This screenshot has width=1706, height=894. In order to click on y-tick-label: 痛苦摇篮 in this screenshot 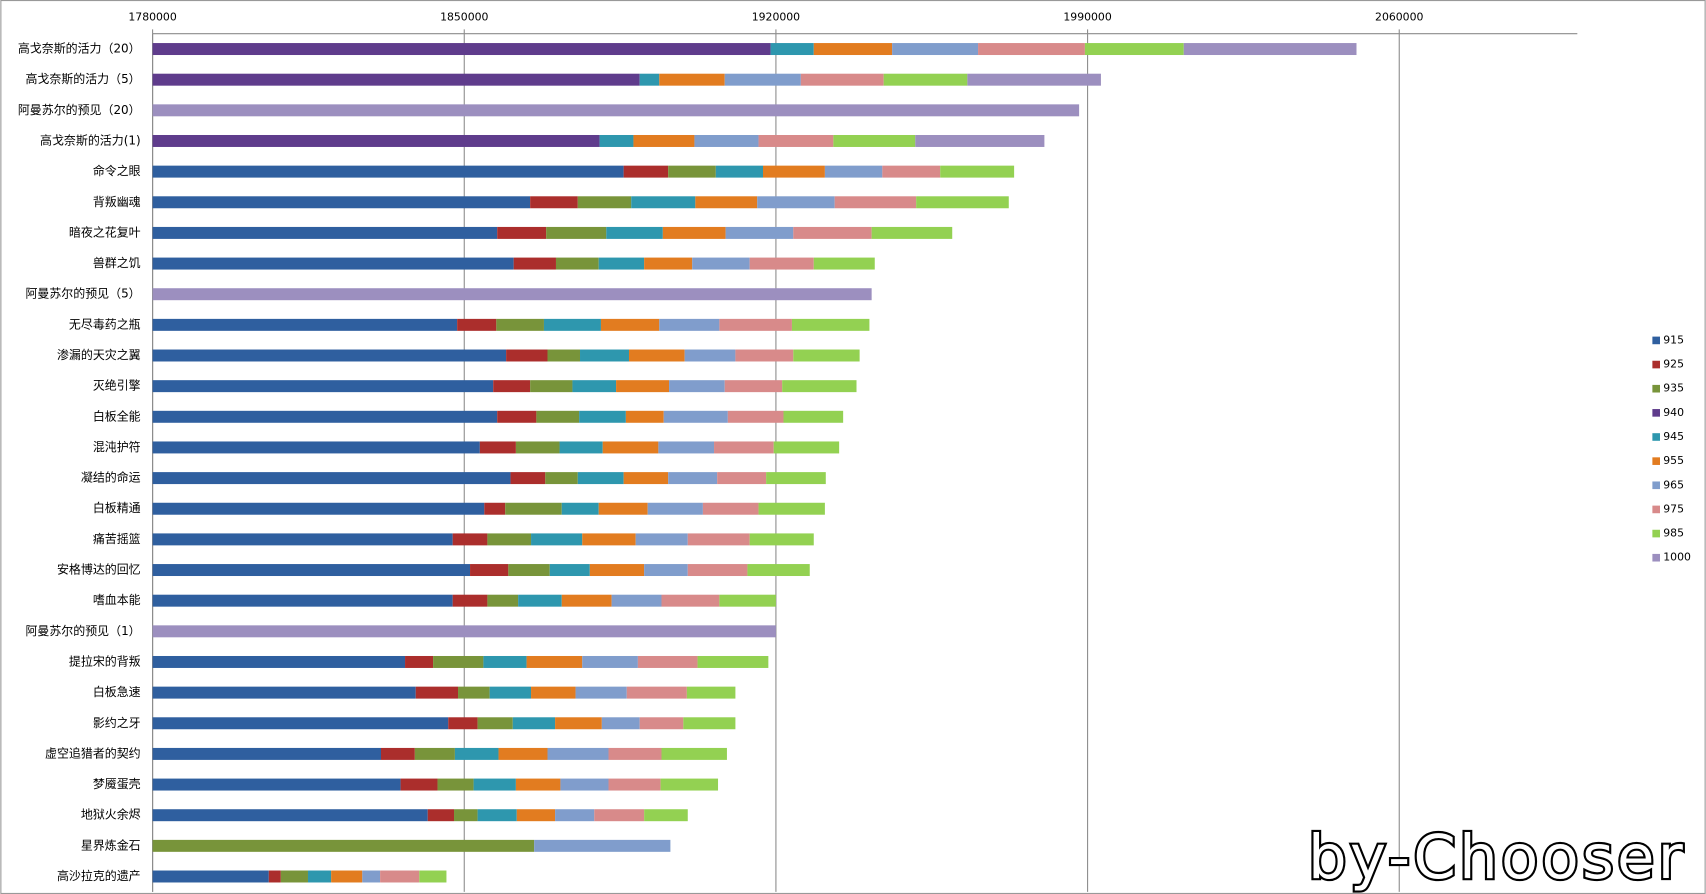, I will do `click(117, 538)`.